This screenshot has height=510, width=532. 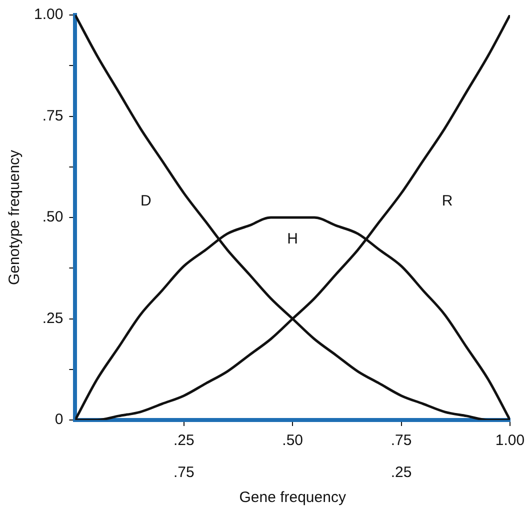 What do you see at coordinates (49, 15) in the screenshot?
I see `y-tick-label: 1.00` at bounding box center [49, 15].